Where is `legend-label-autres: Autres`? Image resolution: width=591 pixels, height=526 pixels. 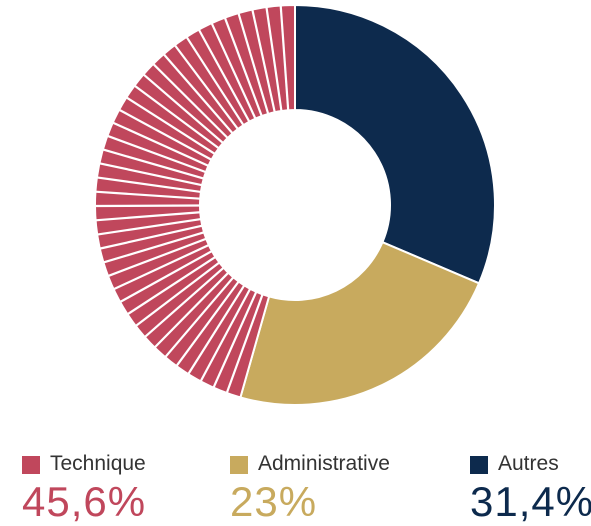 legend-label-autres: Autres is located at coordinates (528, 463).